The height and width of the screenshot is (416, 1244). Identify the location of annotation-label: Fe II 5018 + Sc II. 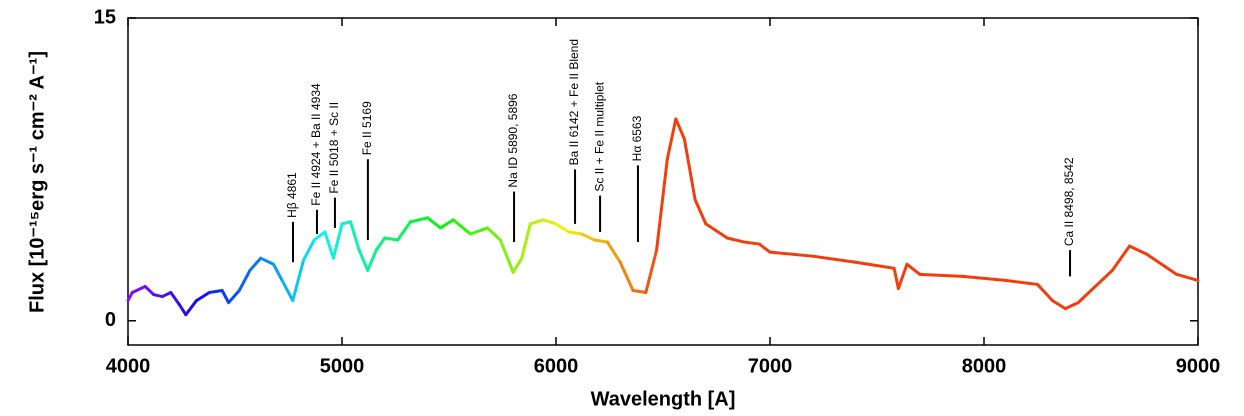
(334, 148).